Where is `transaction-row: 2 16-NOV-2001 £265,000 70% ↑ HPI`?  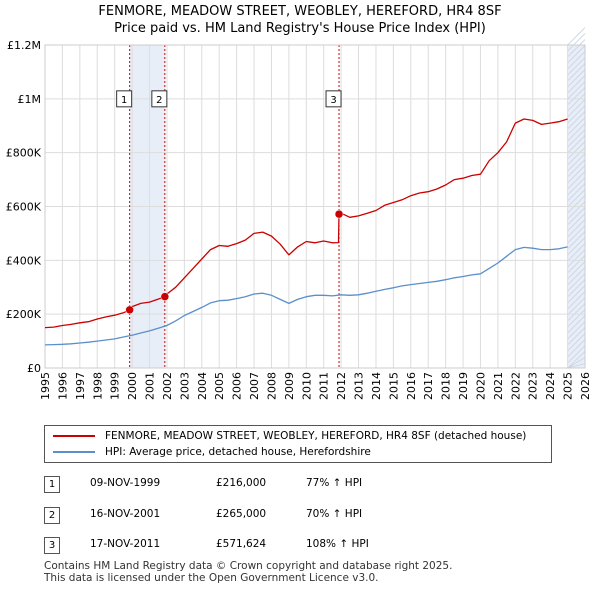 transaction-row: 2 16-NOV-2001 £265,000 70% ↑ HPI is located at coordinates (304, 516).